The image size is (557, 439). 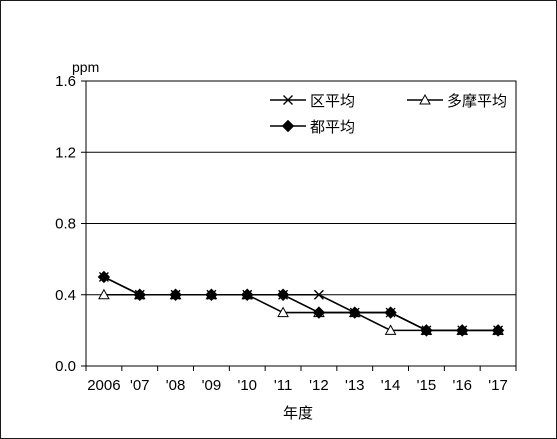 What do you see at coordinates (65, 224) in the screenshot?
I see `y-tick-label: 0.8` at bounding box center [65, 224].